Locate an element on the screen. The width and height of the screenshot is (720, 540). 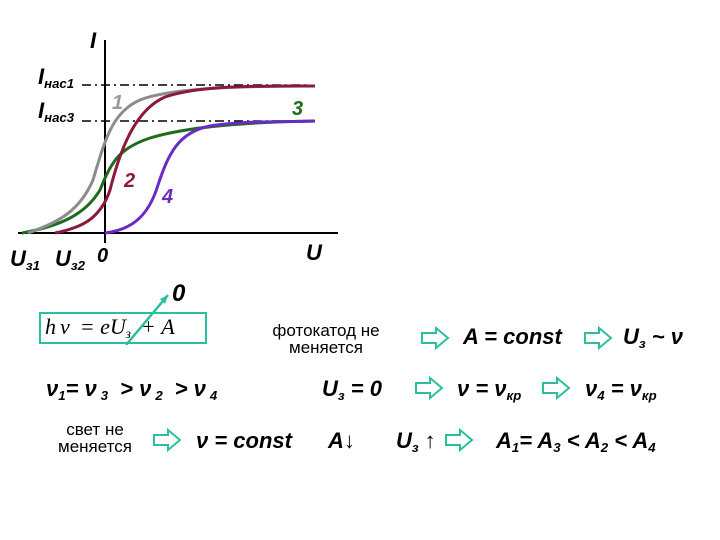
i-sat3-label: Iнас3 is located at coordinates (56, 111).